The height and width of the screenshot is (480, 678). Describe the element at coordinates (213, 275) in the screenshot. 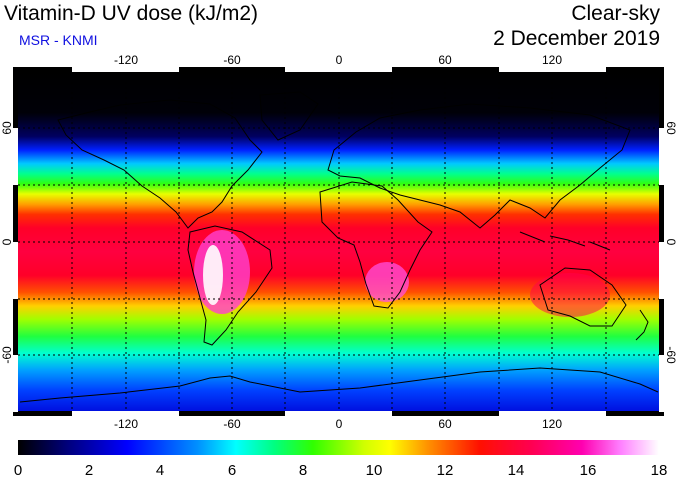

I see `andes-peak-area` at that location.